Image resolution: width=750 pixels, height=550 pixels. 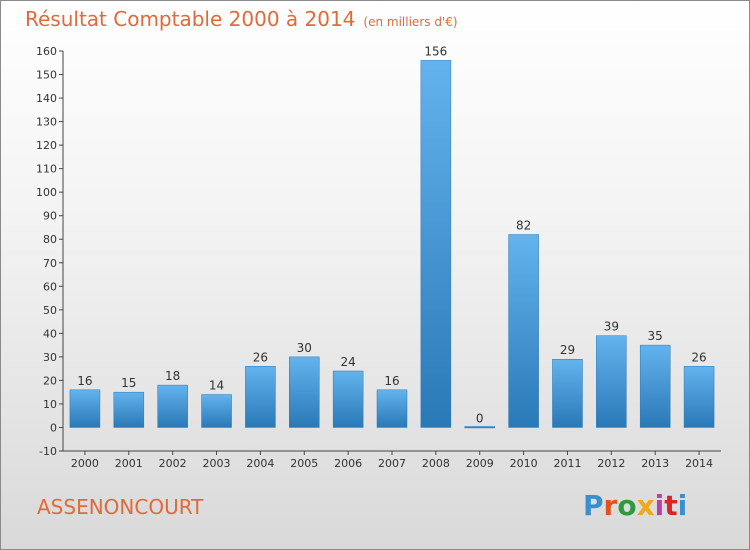 I want to click on y-tick-label: 130, so click(x=46, y=122).